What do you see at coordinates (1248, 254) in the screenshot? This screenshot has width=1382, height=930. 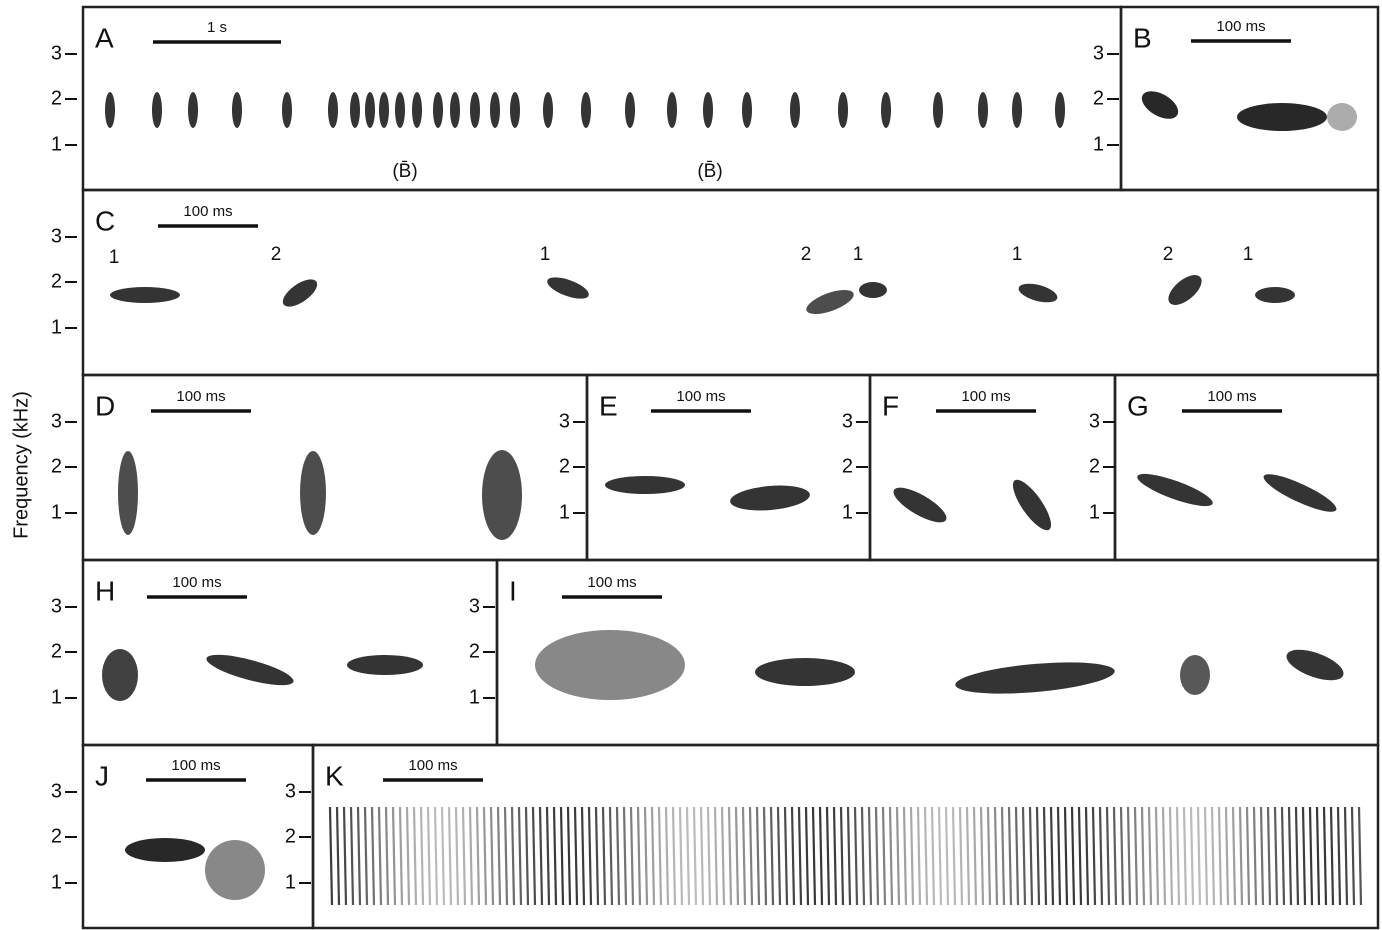 I see `annotation: 1` at bounding box center [1248, 254].